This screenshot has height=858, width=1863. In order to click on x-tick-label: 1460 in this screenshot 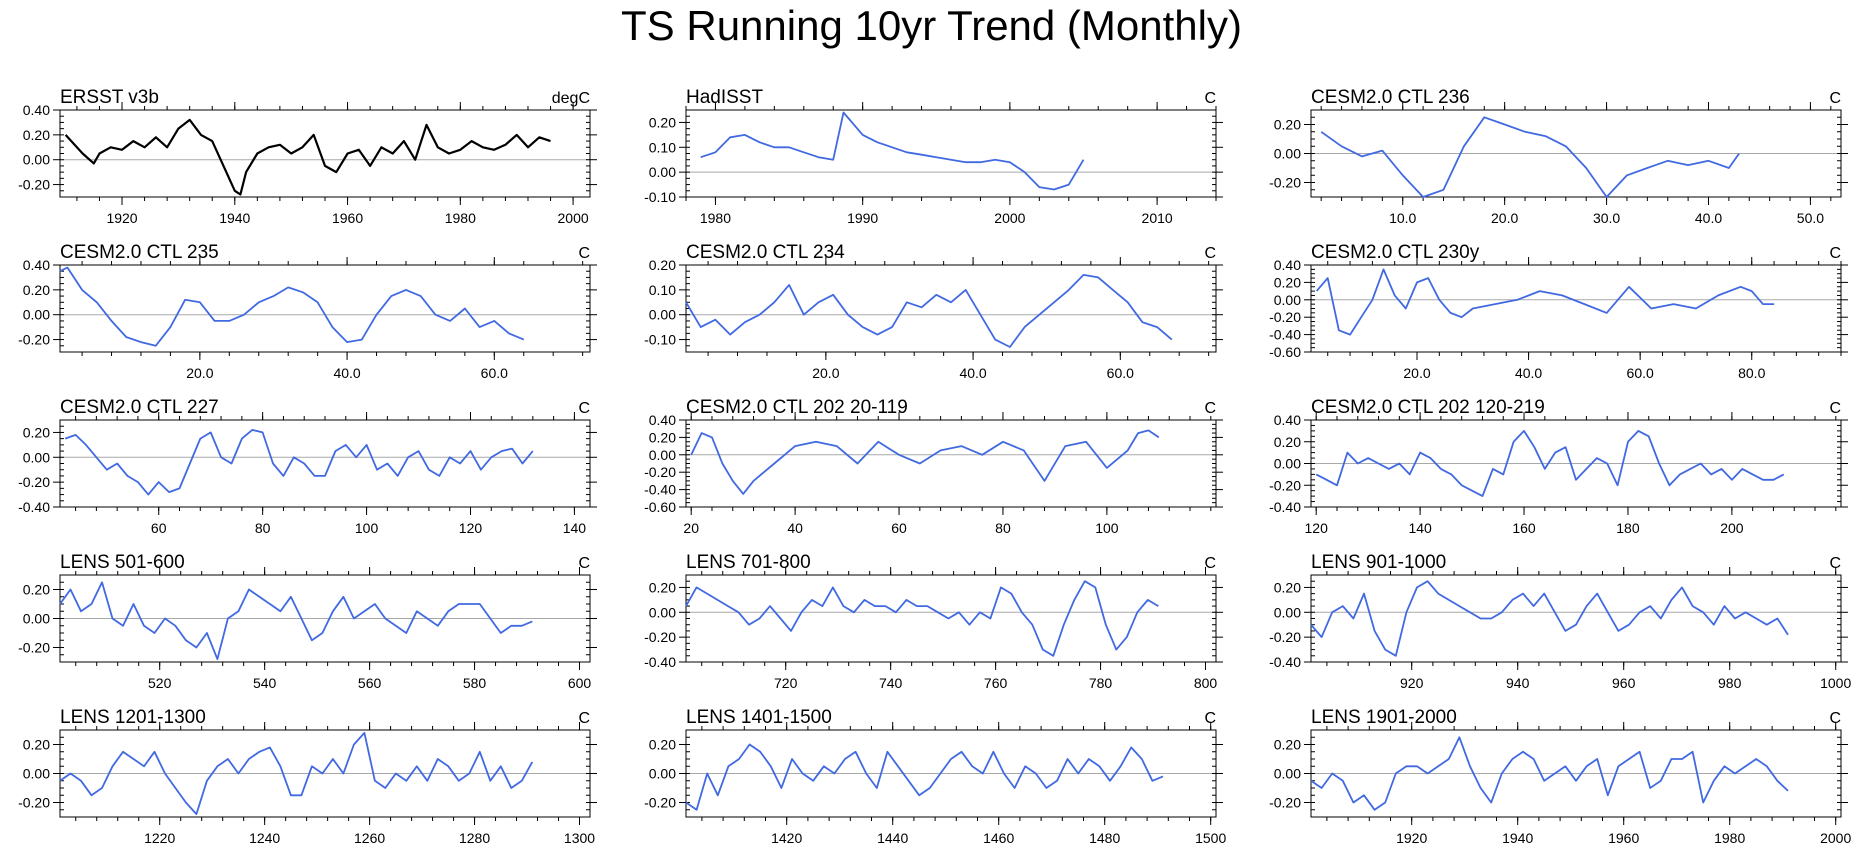, I will do `click(998, 838)`.